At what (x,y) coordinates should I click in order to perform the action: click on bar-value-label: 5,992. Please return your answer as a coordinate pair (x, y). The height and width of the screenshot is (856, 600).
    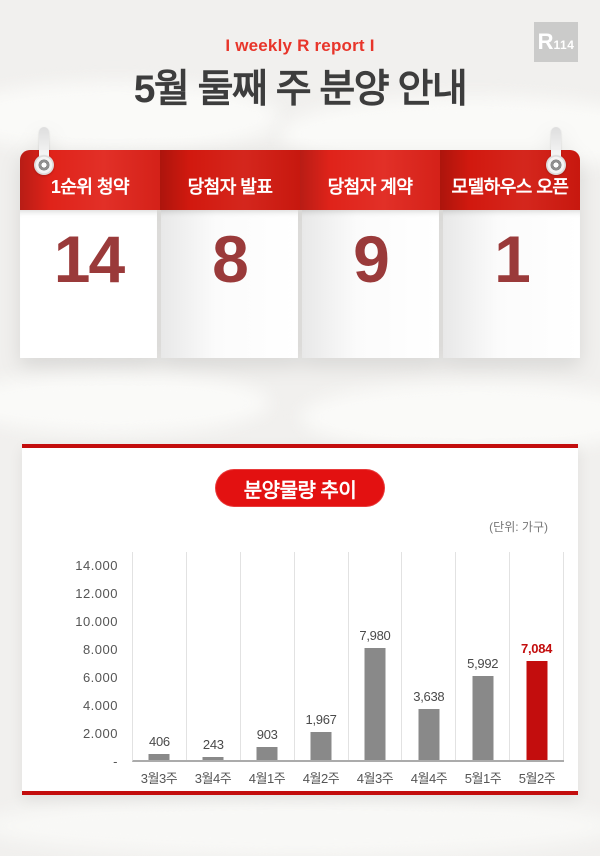
    Looking at the image, I should click on (483, 663).